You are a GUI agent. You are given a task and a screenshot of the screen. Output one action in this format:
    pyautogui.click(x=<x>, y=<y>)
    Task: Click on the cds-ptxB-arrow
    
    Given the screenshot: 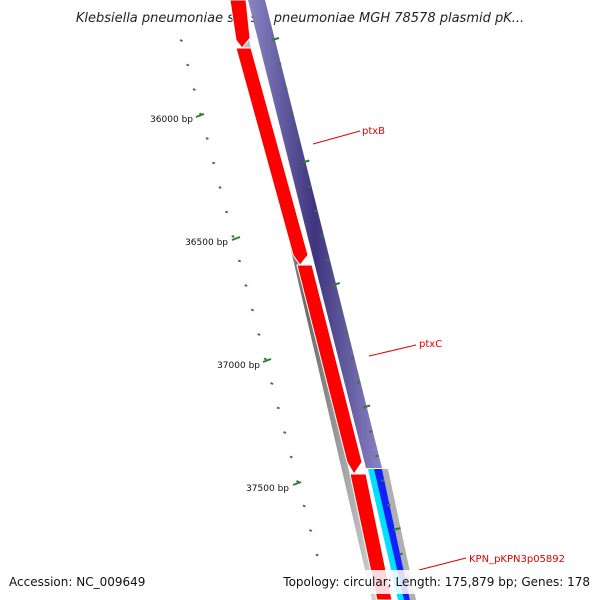 What is the action you would take?
    pyautogui.click(x=272, y=156)
    